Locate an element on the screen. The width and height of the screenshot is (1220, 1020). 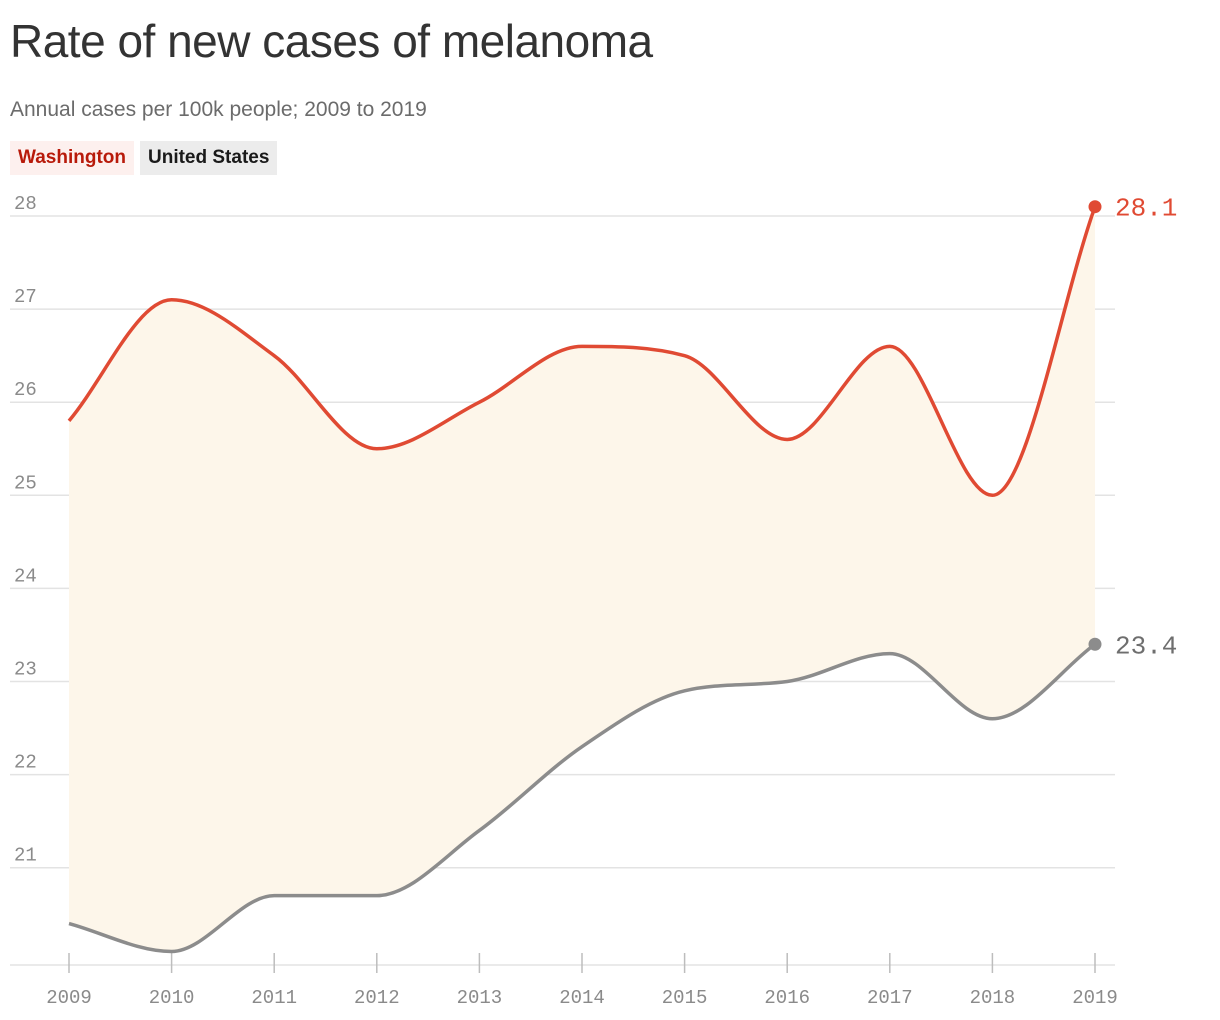
x-tick-label: 2009 is located at coordinates (69, 998).